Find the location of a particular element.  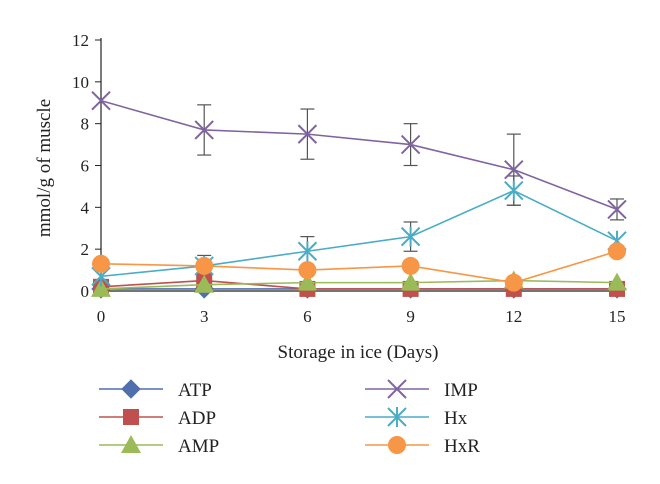

legend-marker-hxr is located at coordinates (397, 445).